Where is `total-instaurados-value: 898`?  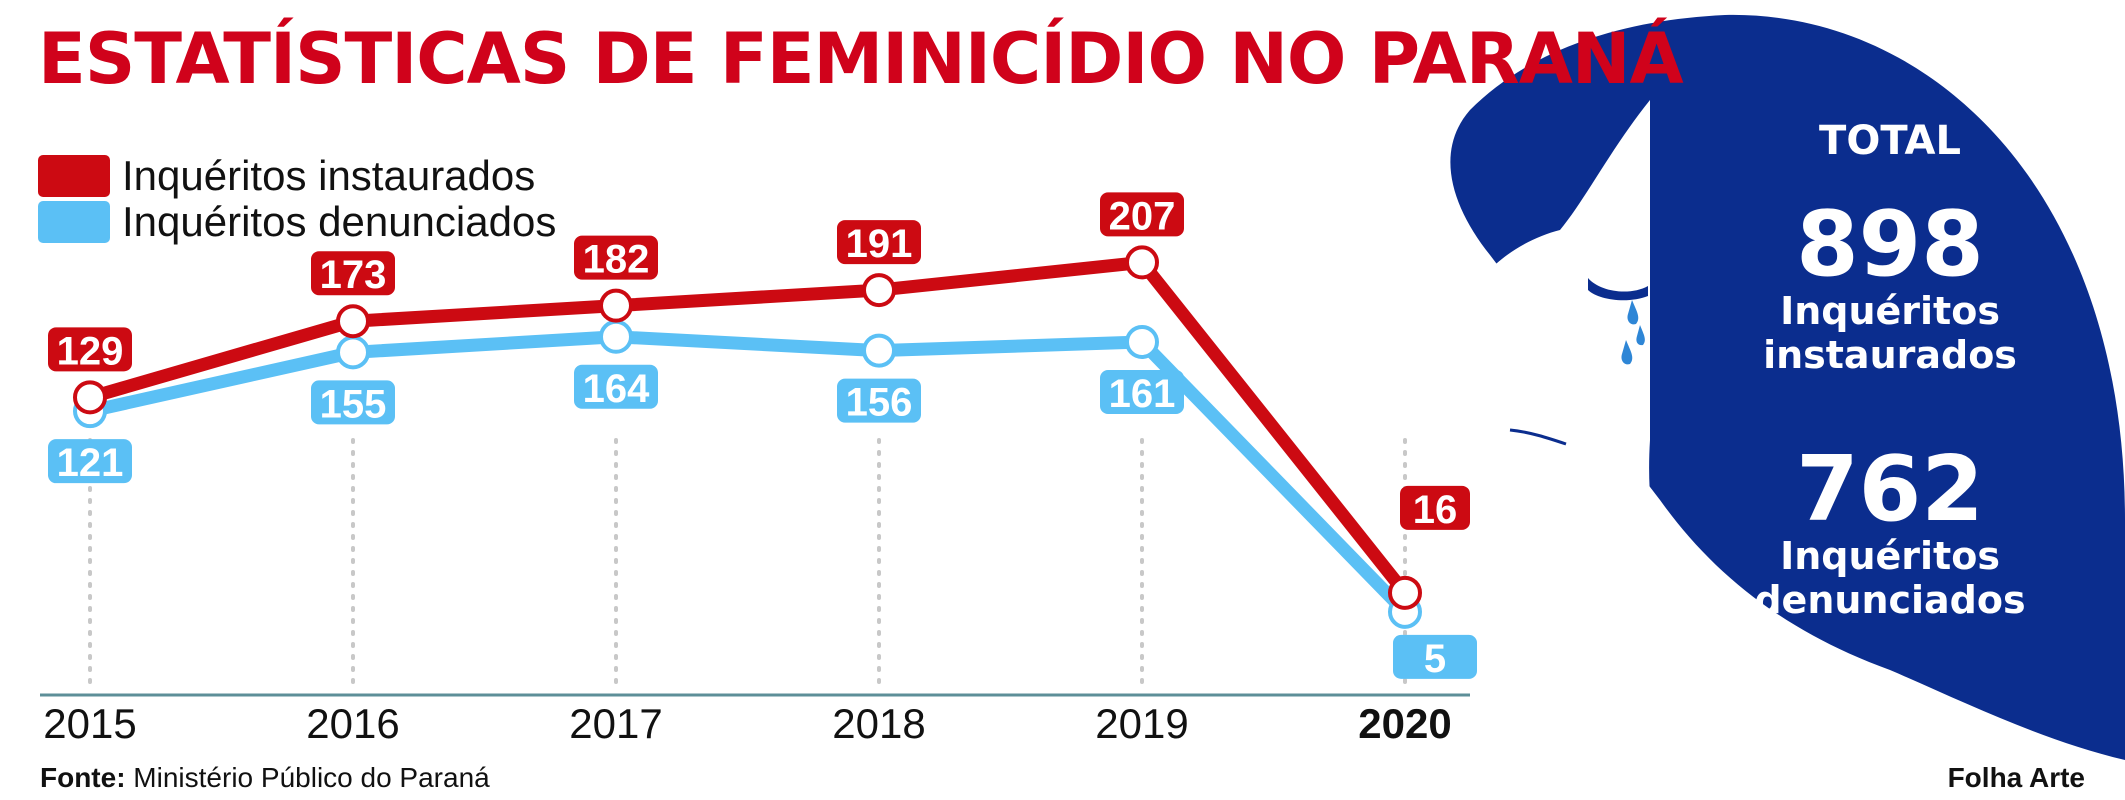 total-instaurados-value: 898 is located at coordinates (1890, 244).